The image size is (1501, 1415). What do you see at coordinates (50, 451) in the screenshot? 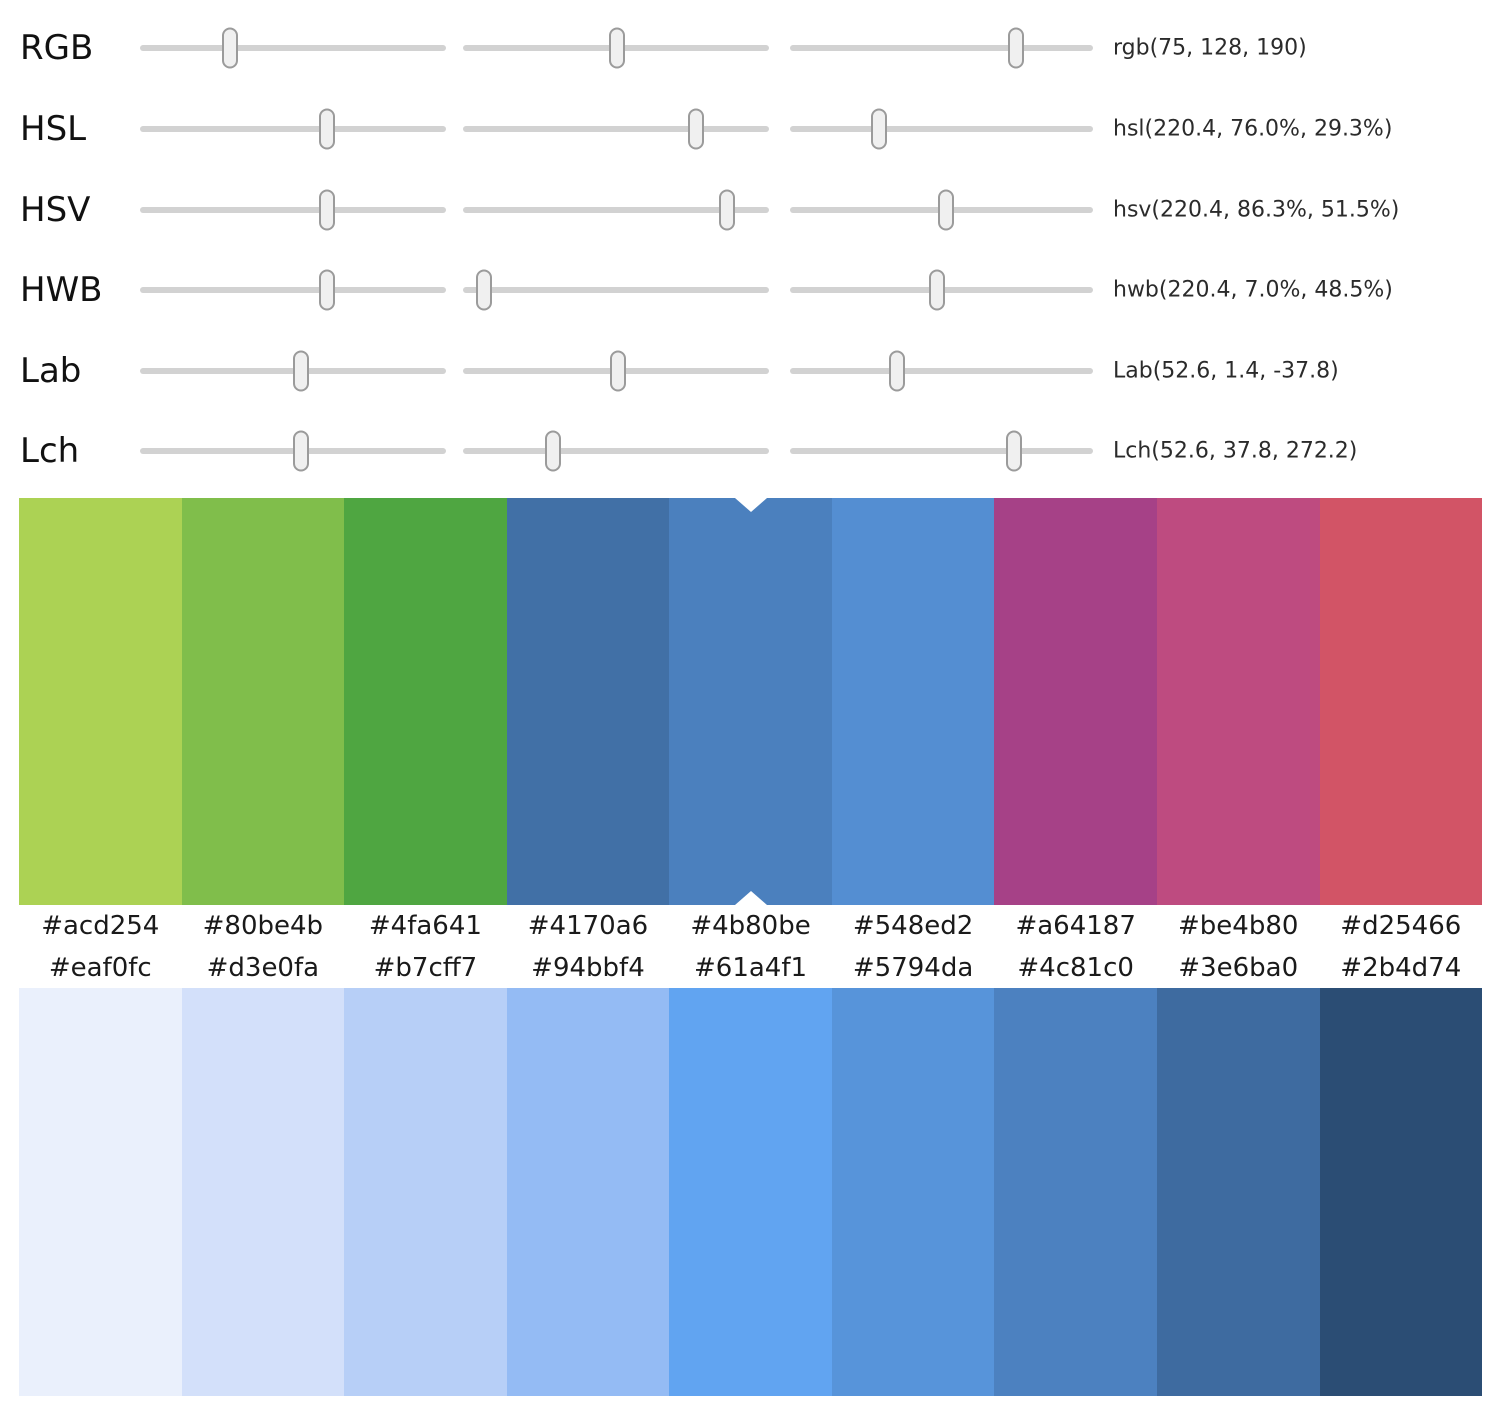
I see `colorspace-label-lch: Lch` at bounding box center [50, 451].